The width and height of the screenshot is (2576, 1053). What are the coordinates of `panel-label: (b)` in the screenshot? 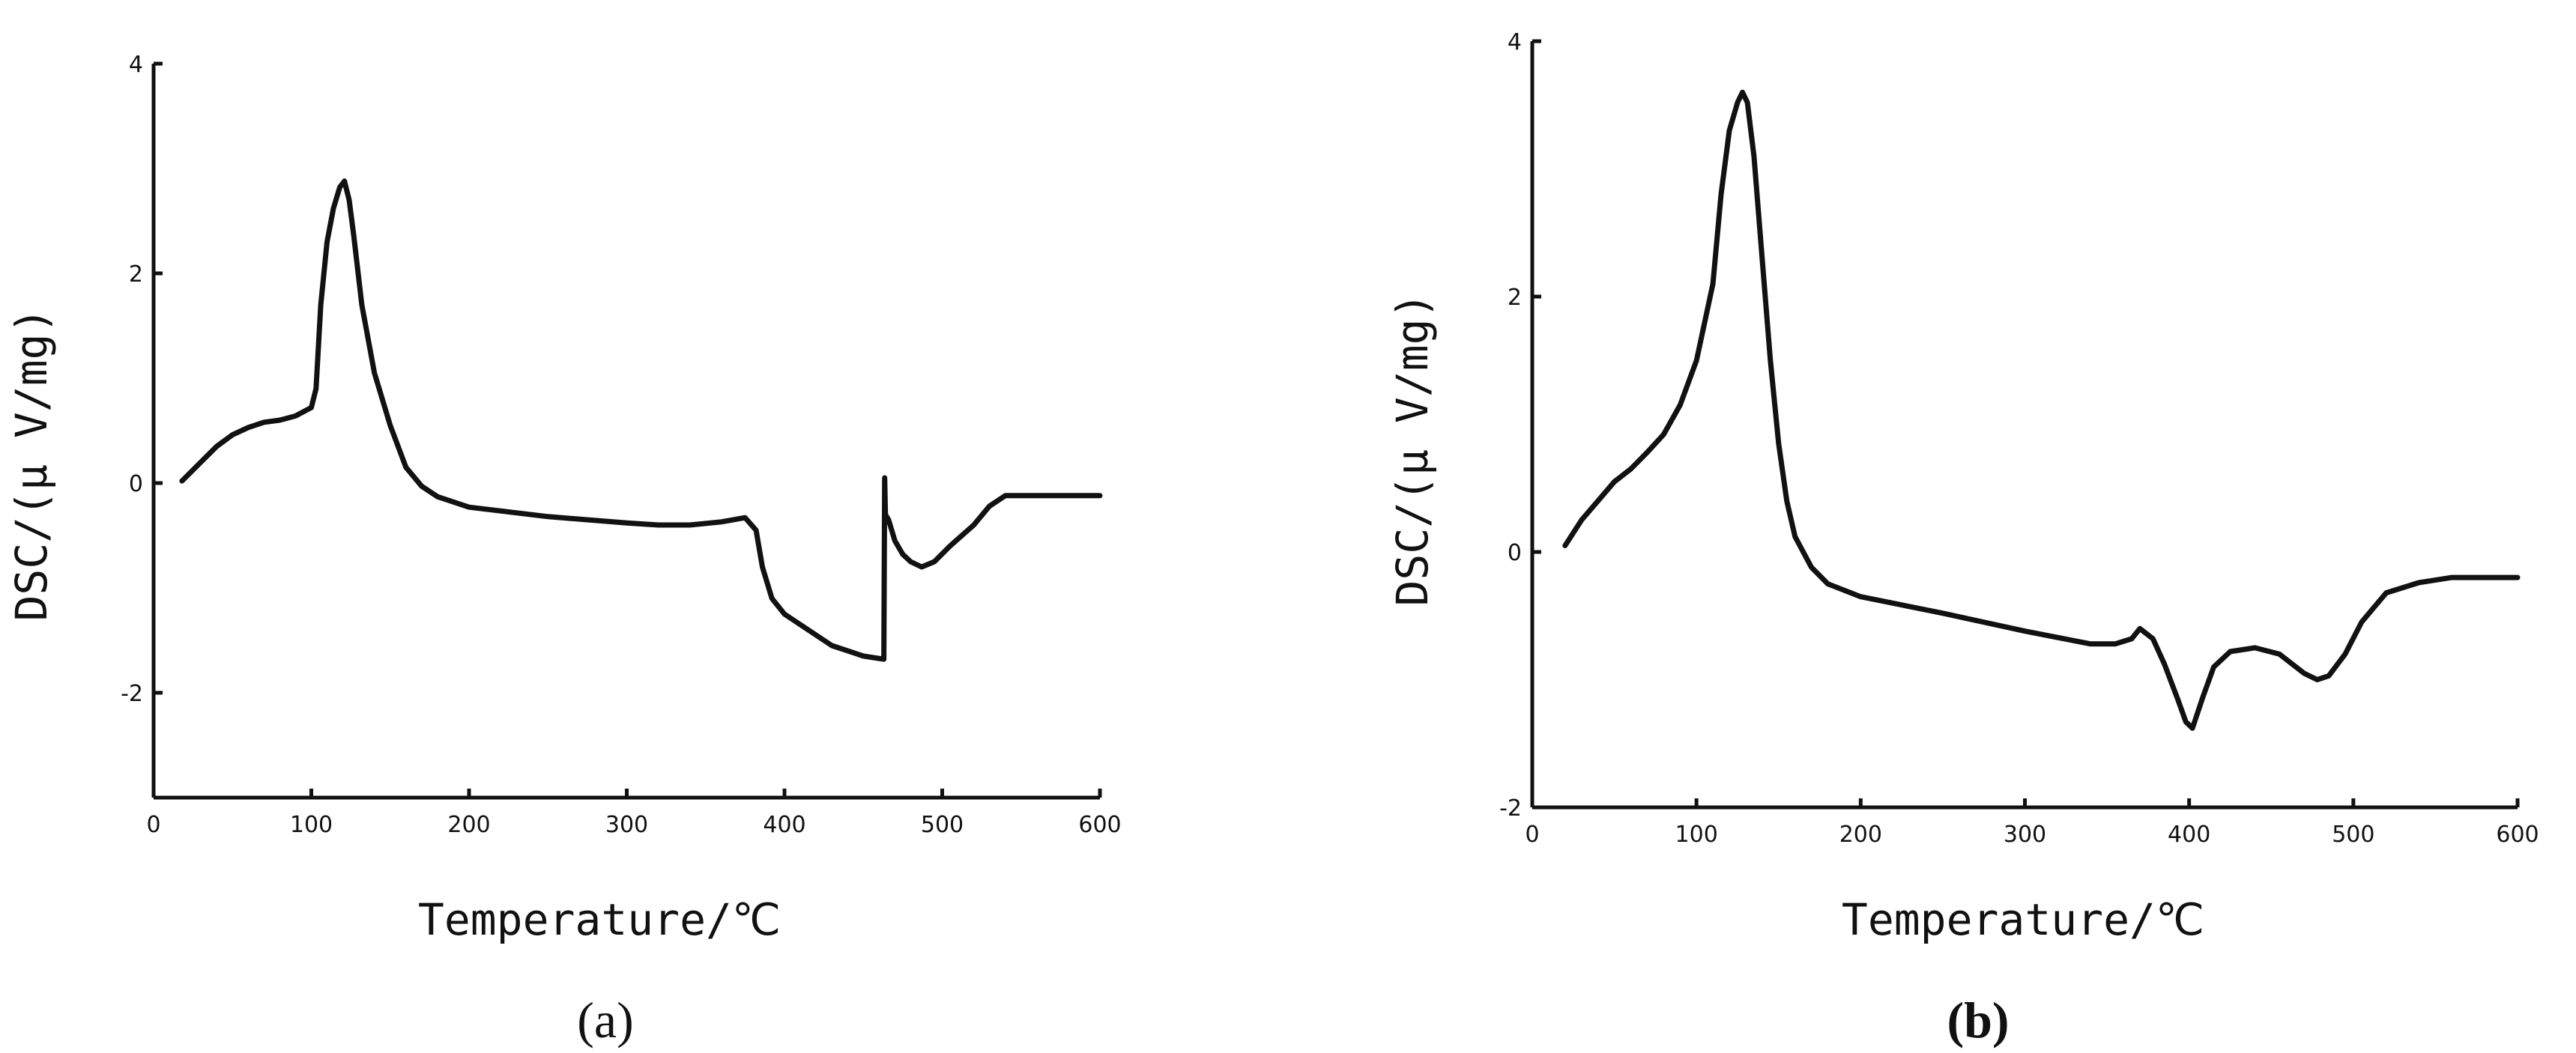 It's located at (1978, 1020).